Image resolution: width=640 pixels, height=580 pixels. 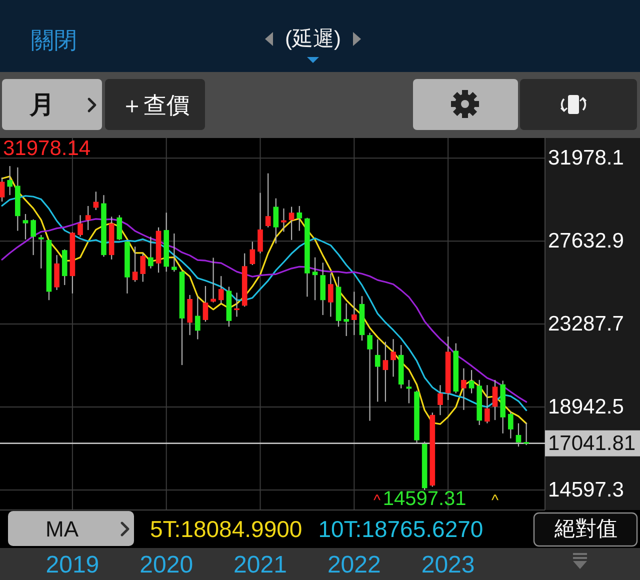 I want to click on text: 月, so click(x=41, y=105).